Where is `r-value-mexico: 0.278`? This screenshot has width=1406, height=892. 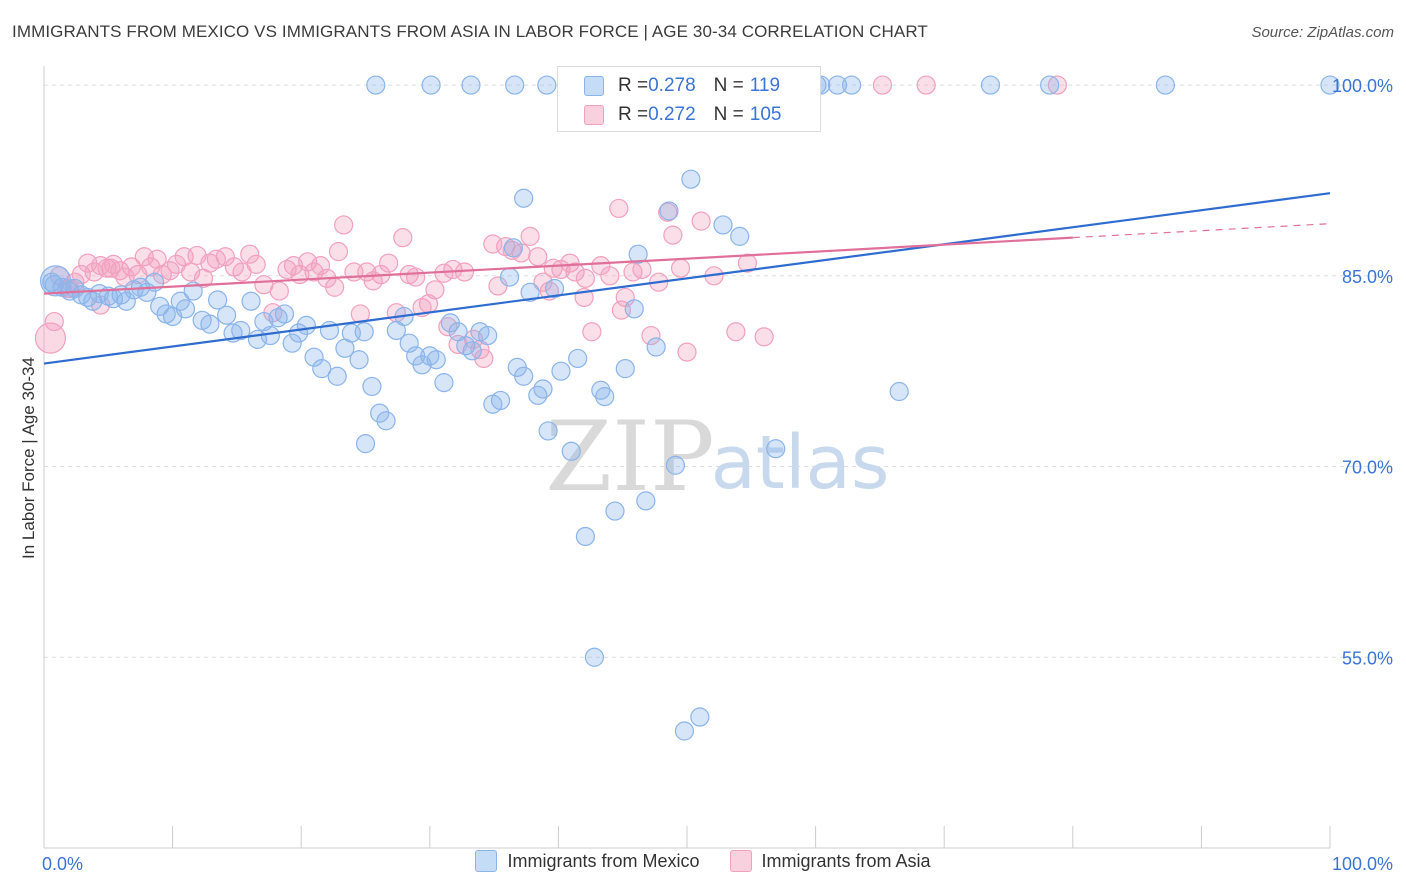
r-value-mexico: 0.278 is located at coordinates (672, 85).